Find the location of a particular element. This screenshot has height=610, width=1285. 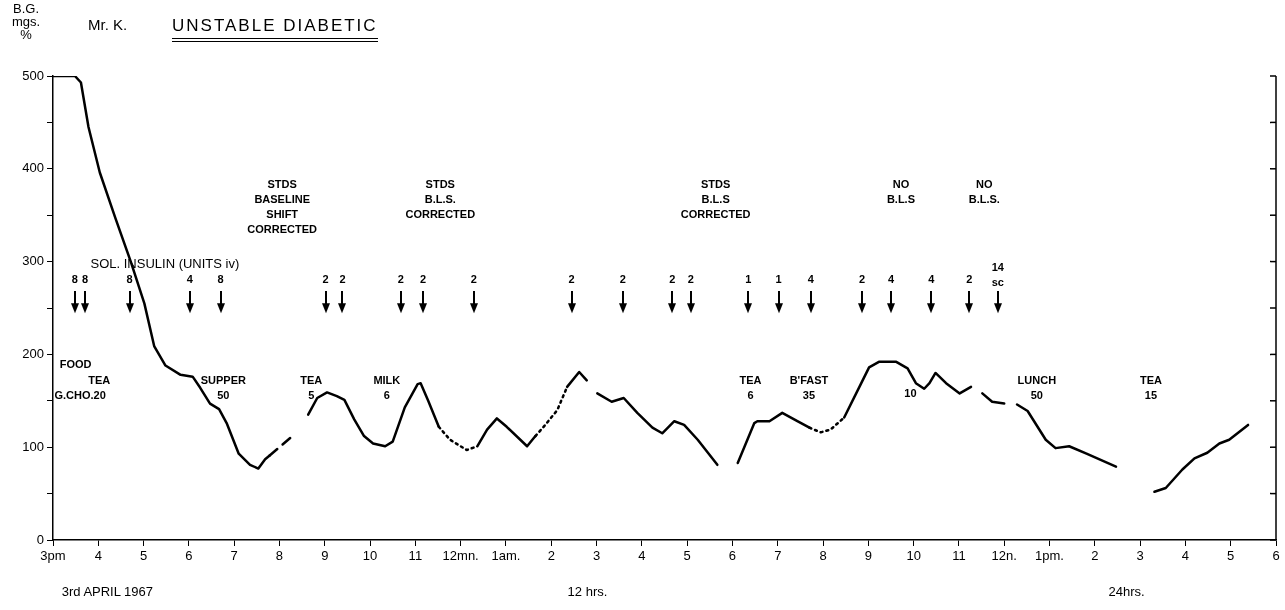

annotation: STDS B.L.S. CORRECTED is located at coordinates (440, 198).